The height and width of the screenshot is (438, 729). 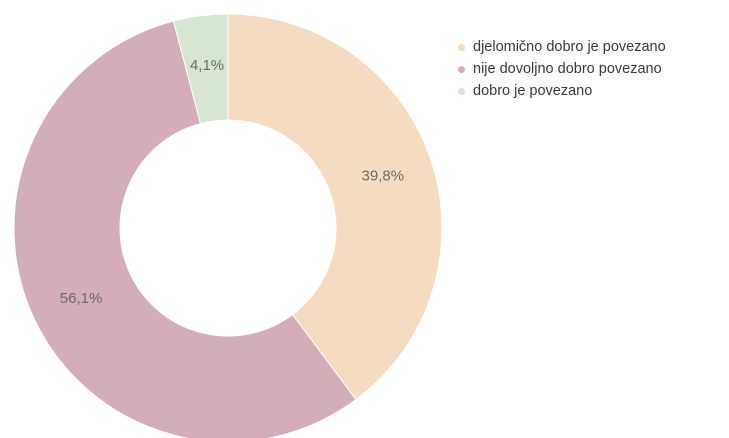 I want to click on legend-item-3: dobro je povezano, so click(x=562, y=91).